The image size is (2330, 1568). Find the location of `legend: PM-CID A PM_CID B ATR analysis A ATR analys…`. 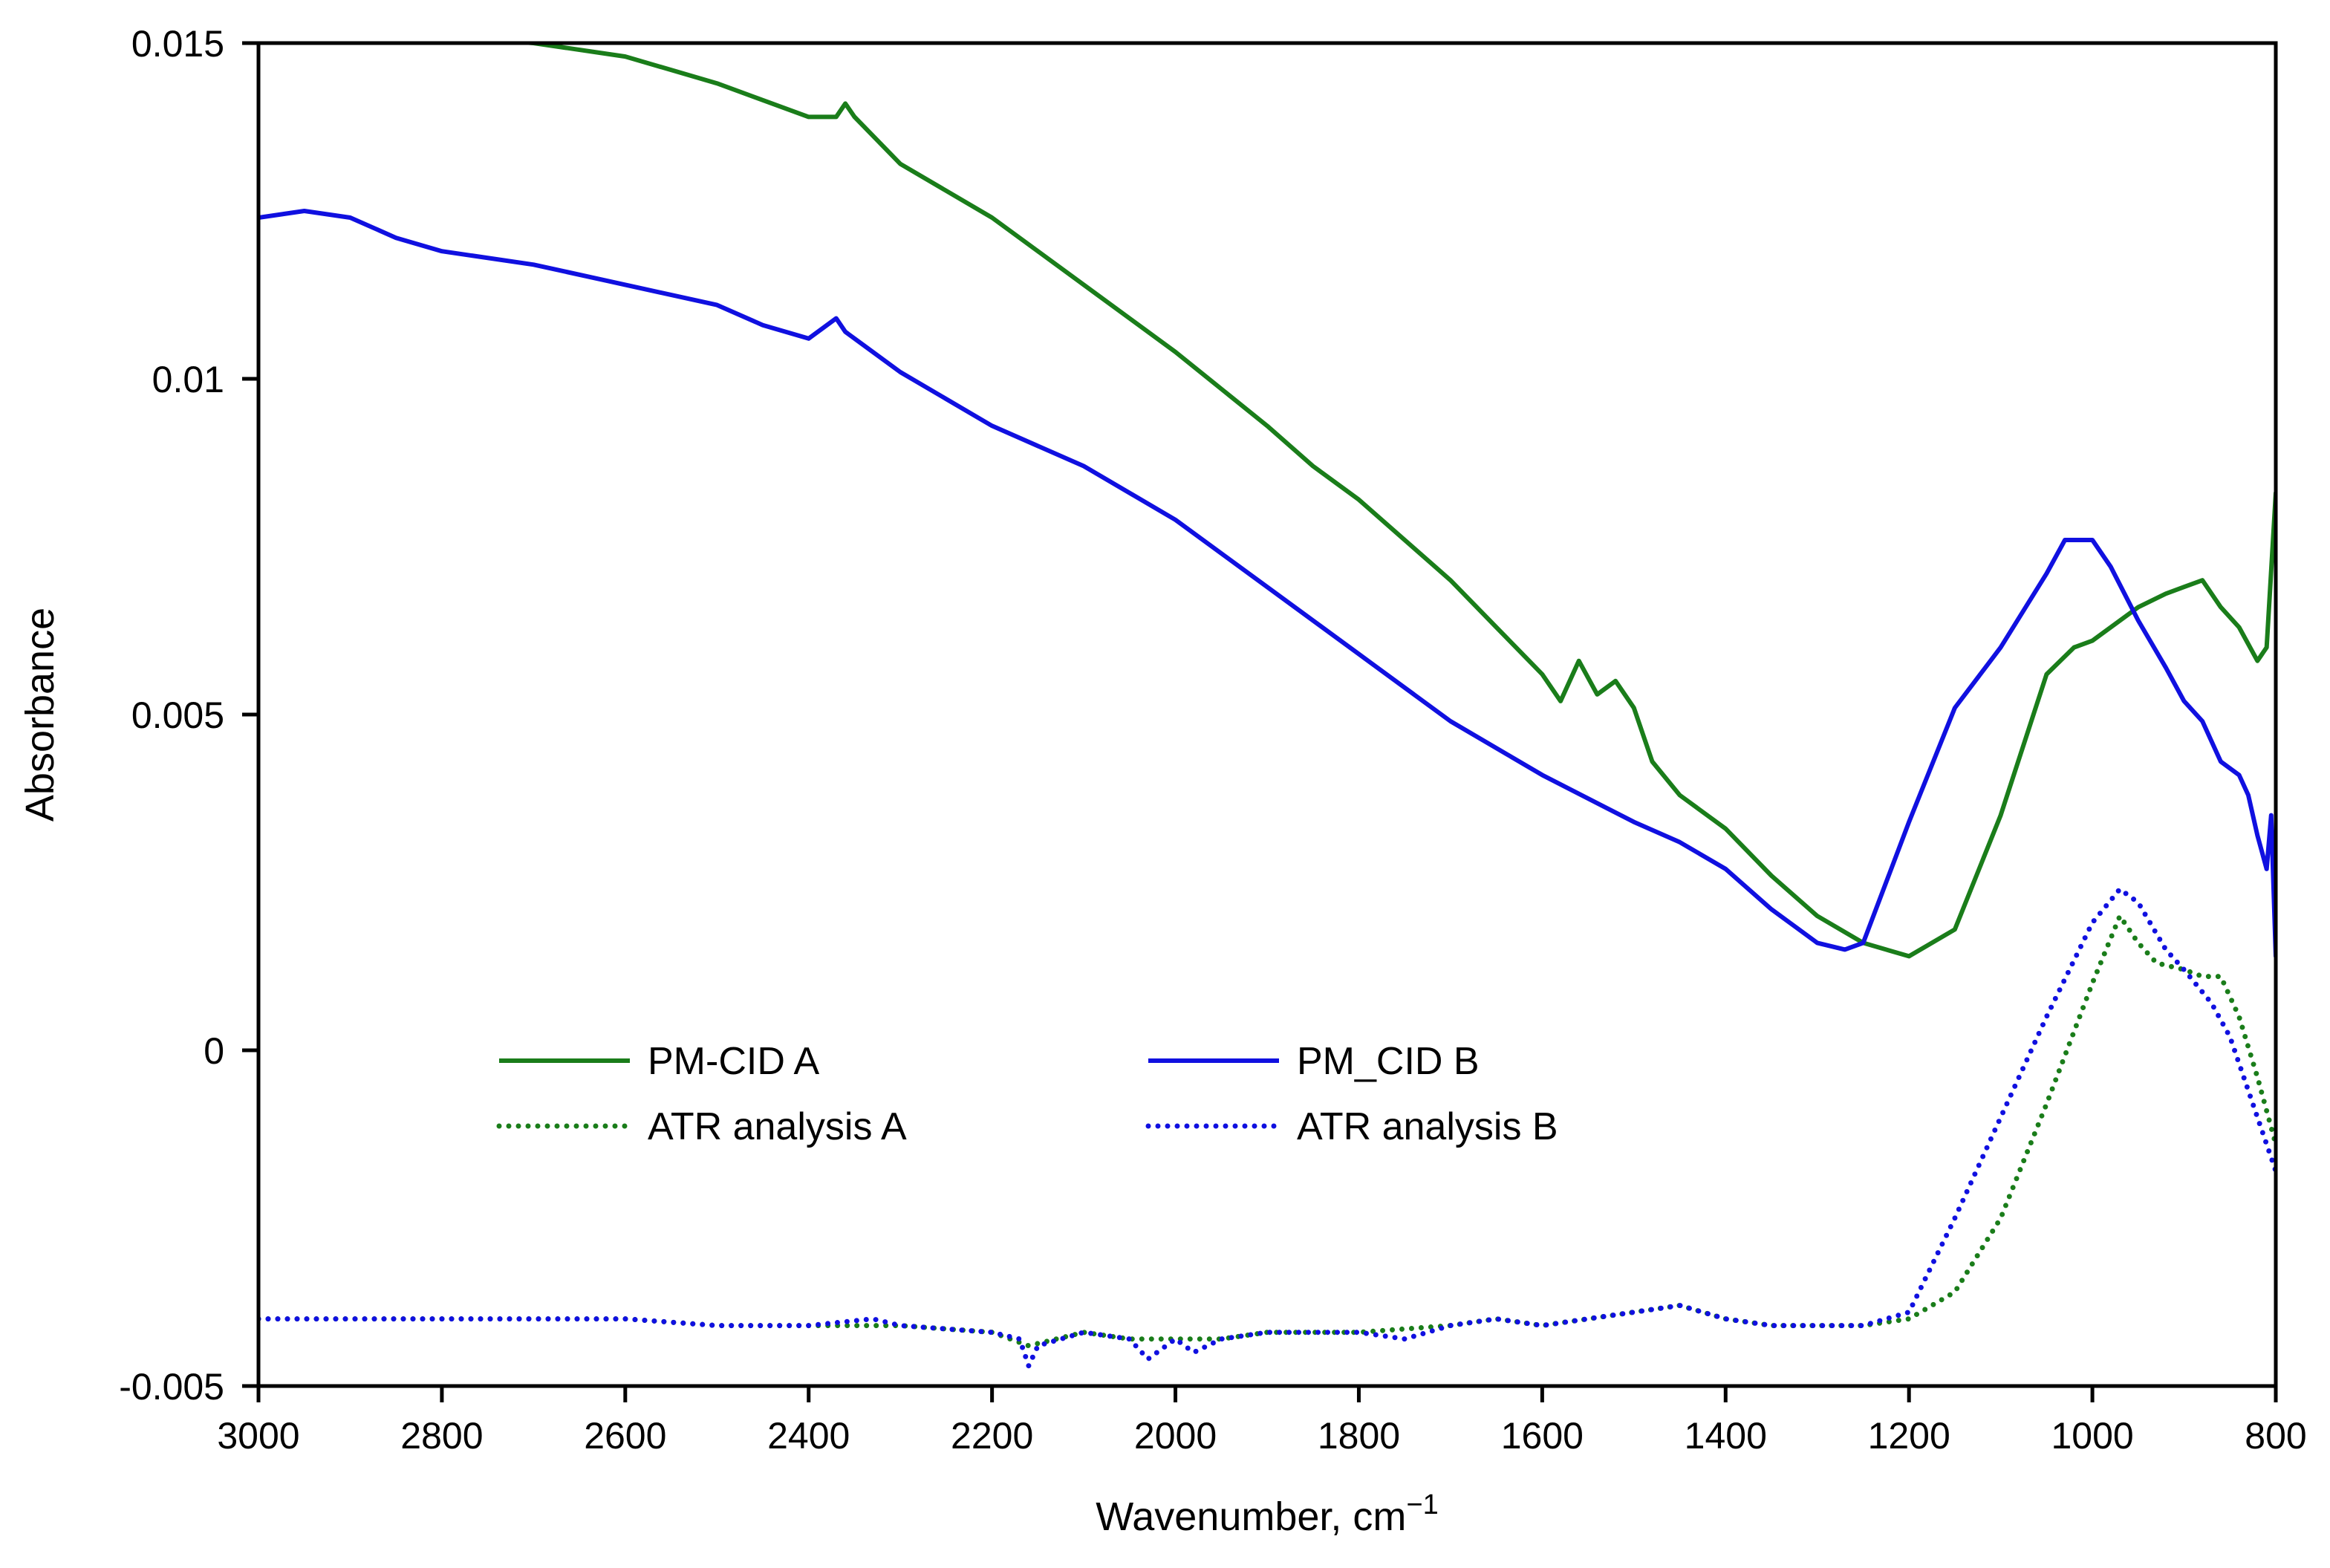

legend: PM-CID A PM_CID B ATR analysis A ATR analys… is located at coordinates (1027, 1094).